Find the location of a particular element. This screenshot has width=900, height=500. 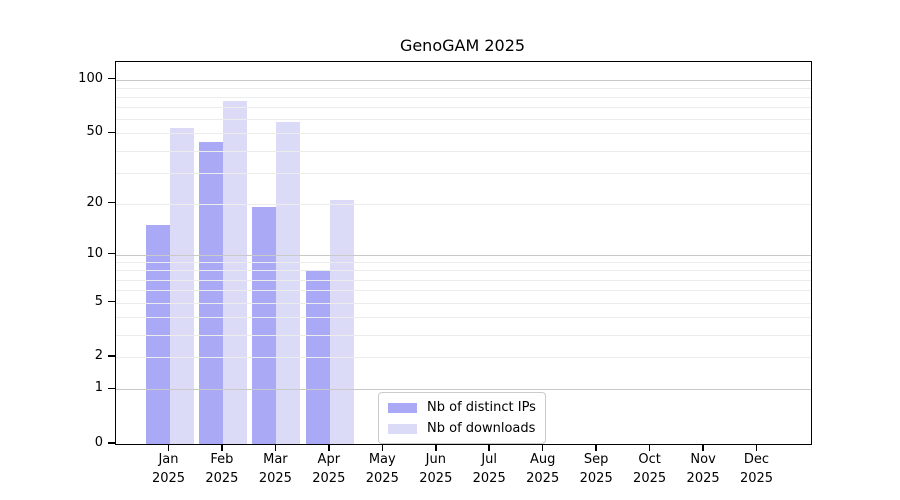

bar-downloads-mar-2025 is located at coordinates (288, 282).